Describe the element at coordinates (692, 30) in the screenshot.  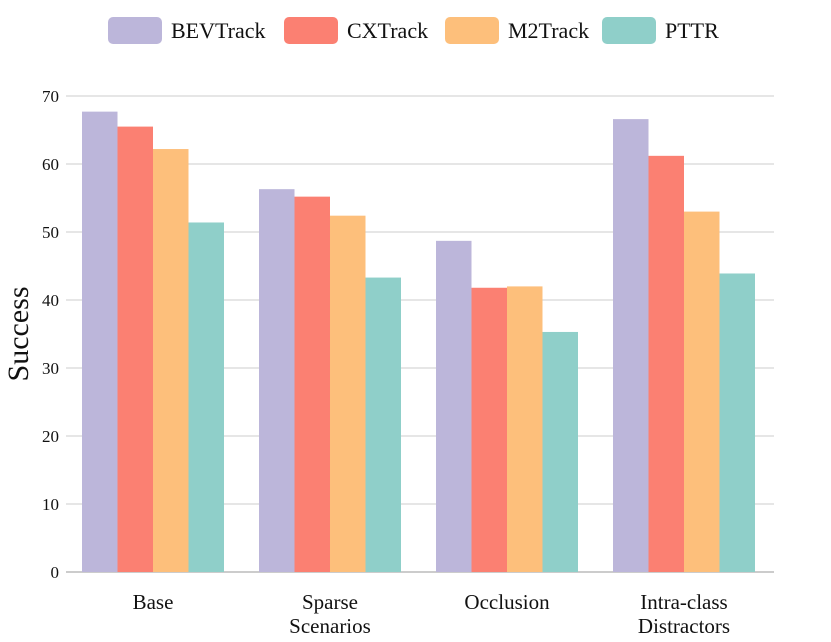
I see `legend-label: PTTR` at that location.